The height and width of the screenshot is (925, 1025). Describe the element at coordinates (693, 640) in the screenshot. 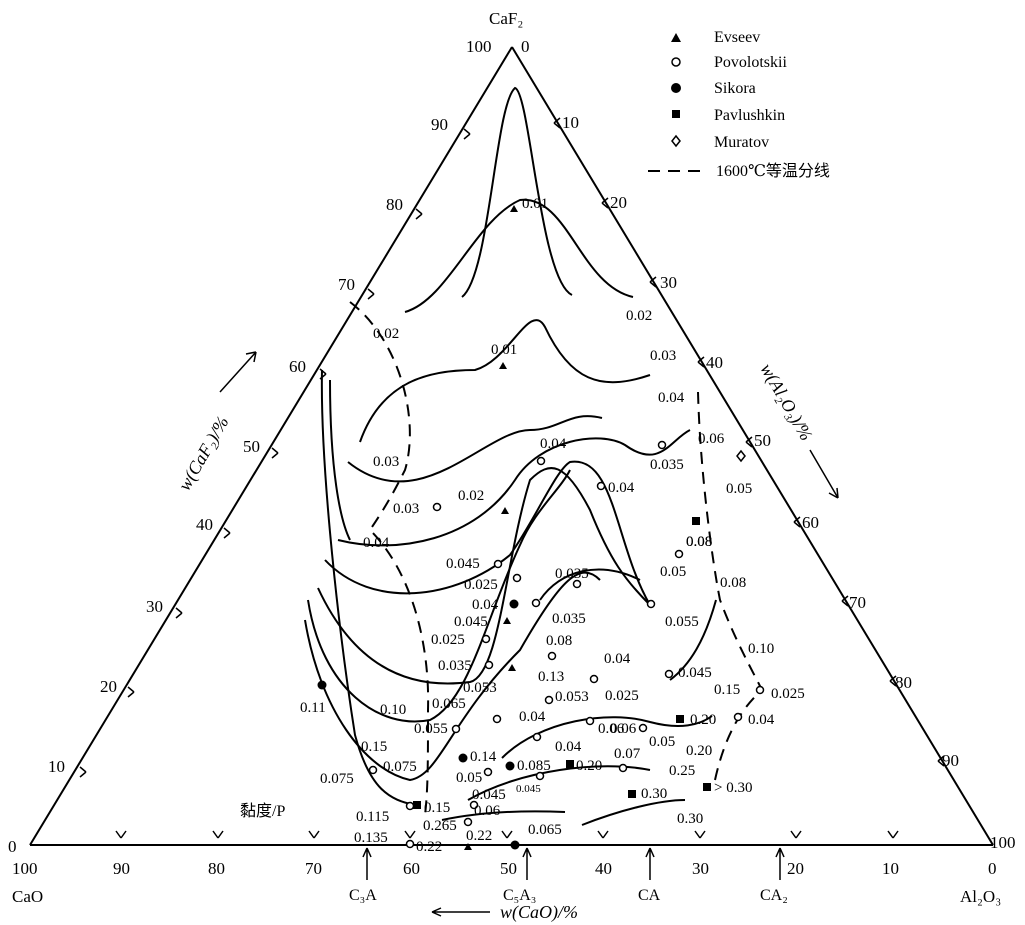

I see `iso-curve-0.045-right` at that location.